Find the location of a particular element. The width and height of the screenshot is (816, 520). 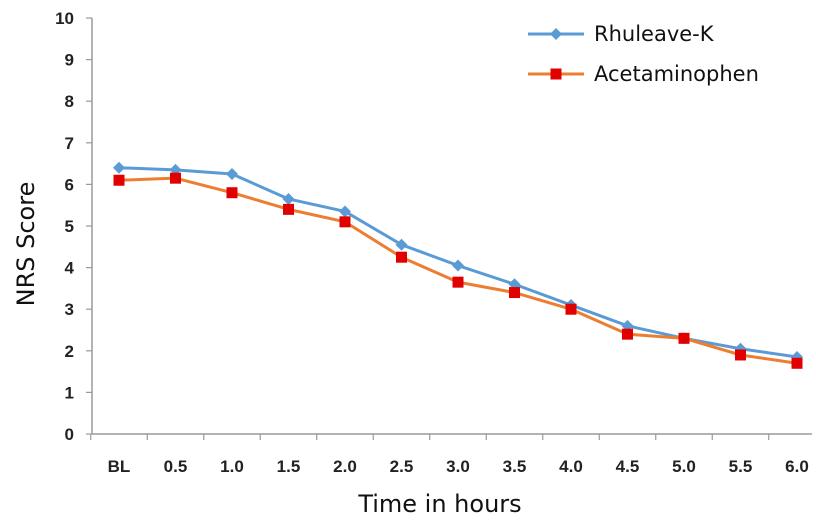

y-tick-label: 8 is located at coordinates (69, 101).